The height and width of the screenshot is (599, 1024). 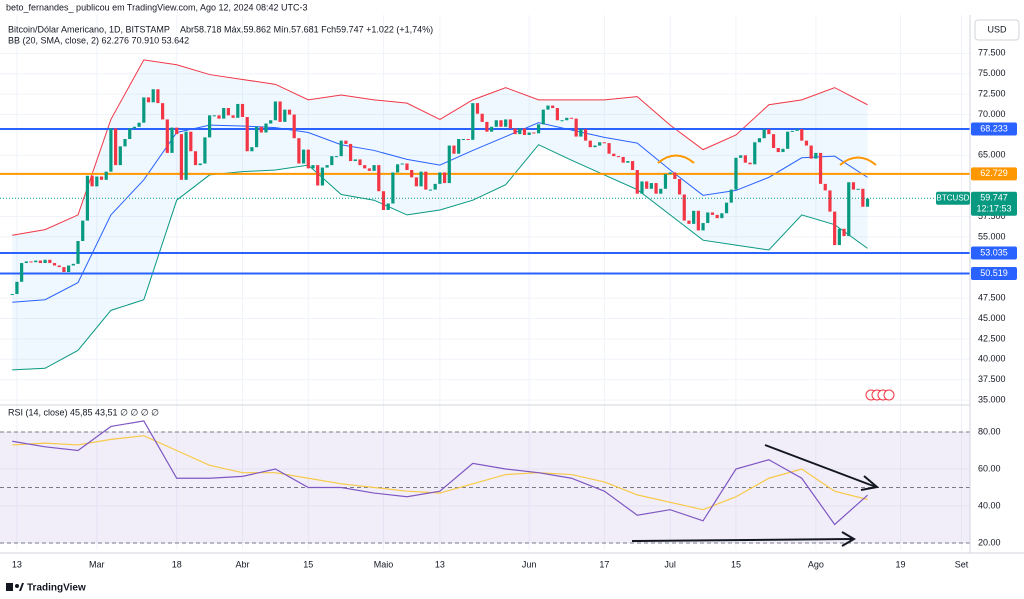 What do you see at coordinates (900, 564) in the screenshot?
I see `x-tick-label: 19` at bounding box center [900, 564].